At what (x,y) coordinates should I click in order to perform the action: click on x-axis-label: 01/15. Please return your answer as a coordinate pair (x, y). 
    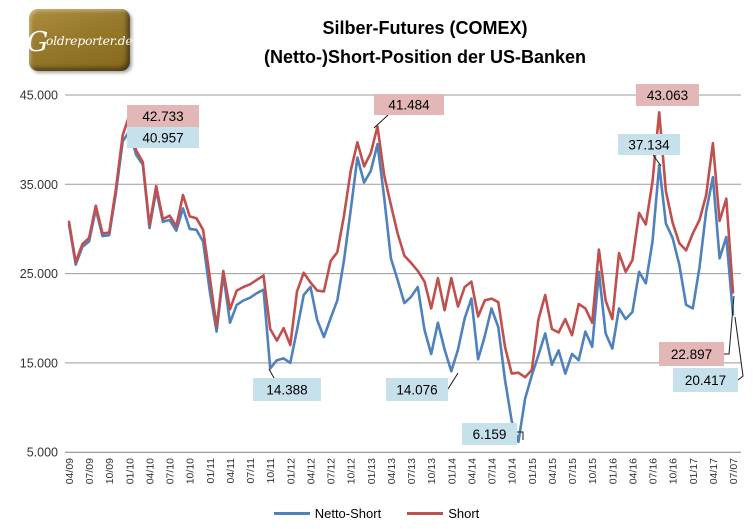
    Looking at the image, I should click on (533, 471).